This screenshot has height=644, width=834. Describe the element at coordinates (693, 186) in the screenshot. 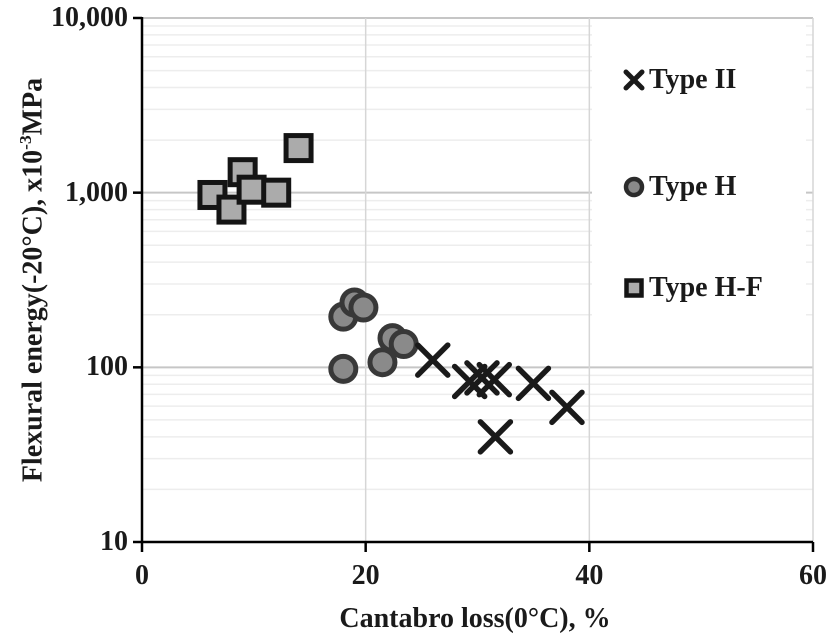

I see `legend-label-type-h: Type H` at that location.